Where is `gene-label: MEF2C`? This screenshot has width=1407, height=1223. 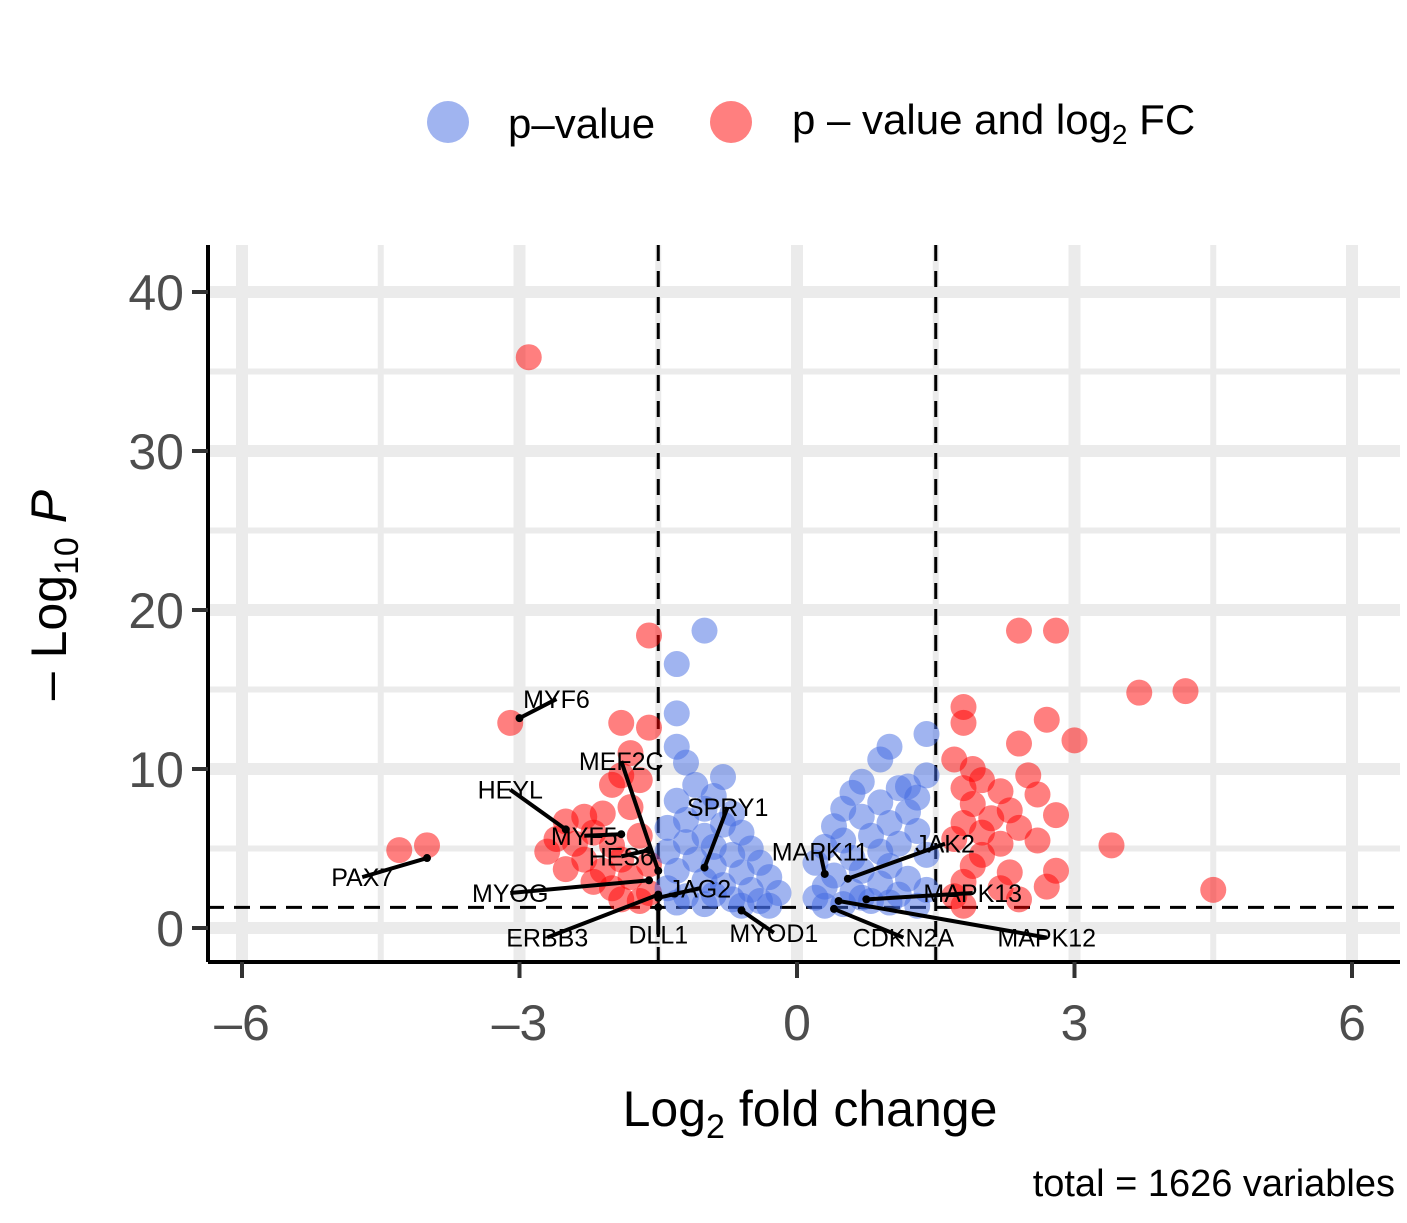 gene-label: MEF2C is located at coordinates (621, 762).